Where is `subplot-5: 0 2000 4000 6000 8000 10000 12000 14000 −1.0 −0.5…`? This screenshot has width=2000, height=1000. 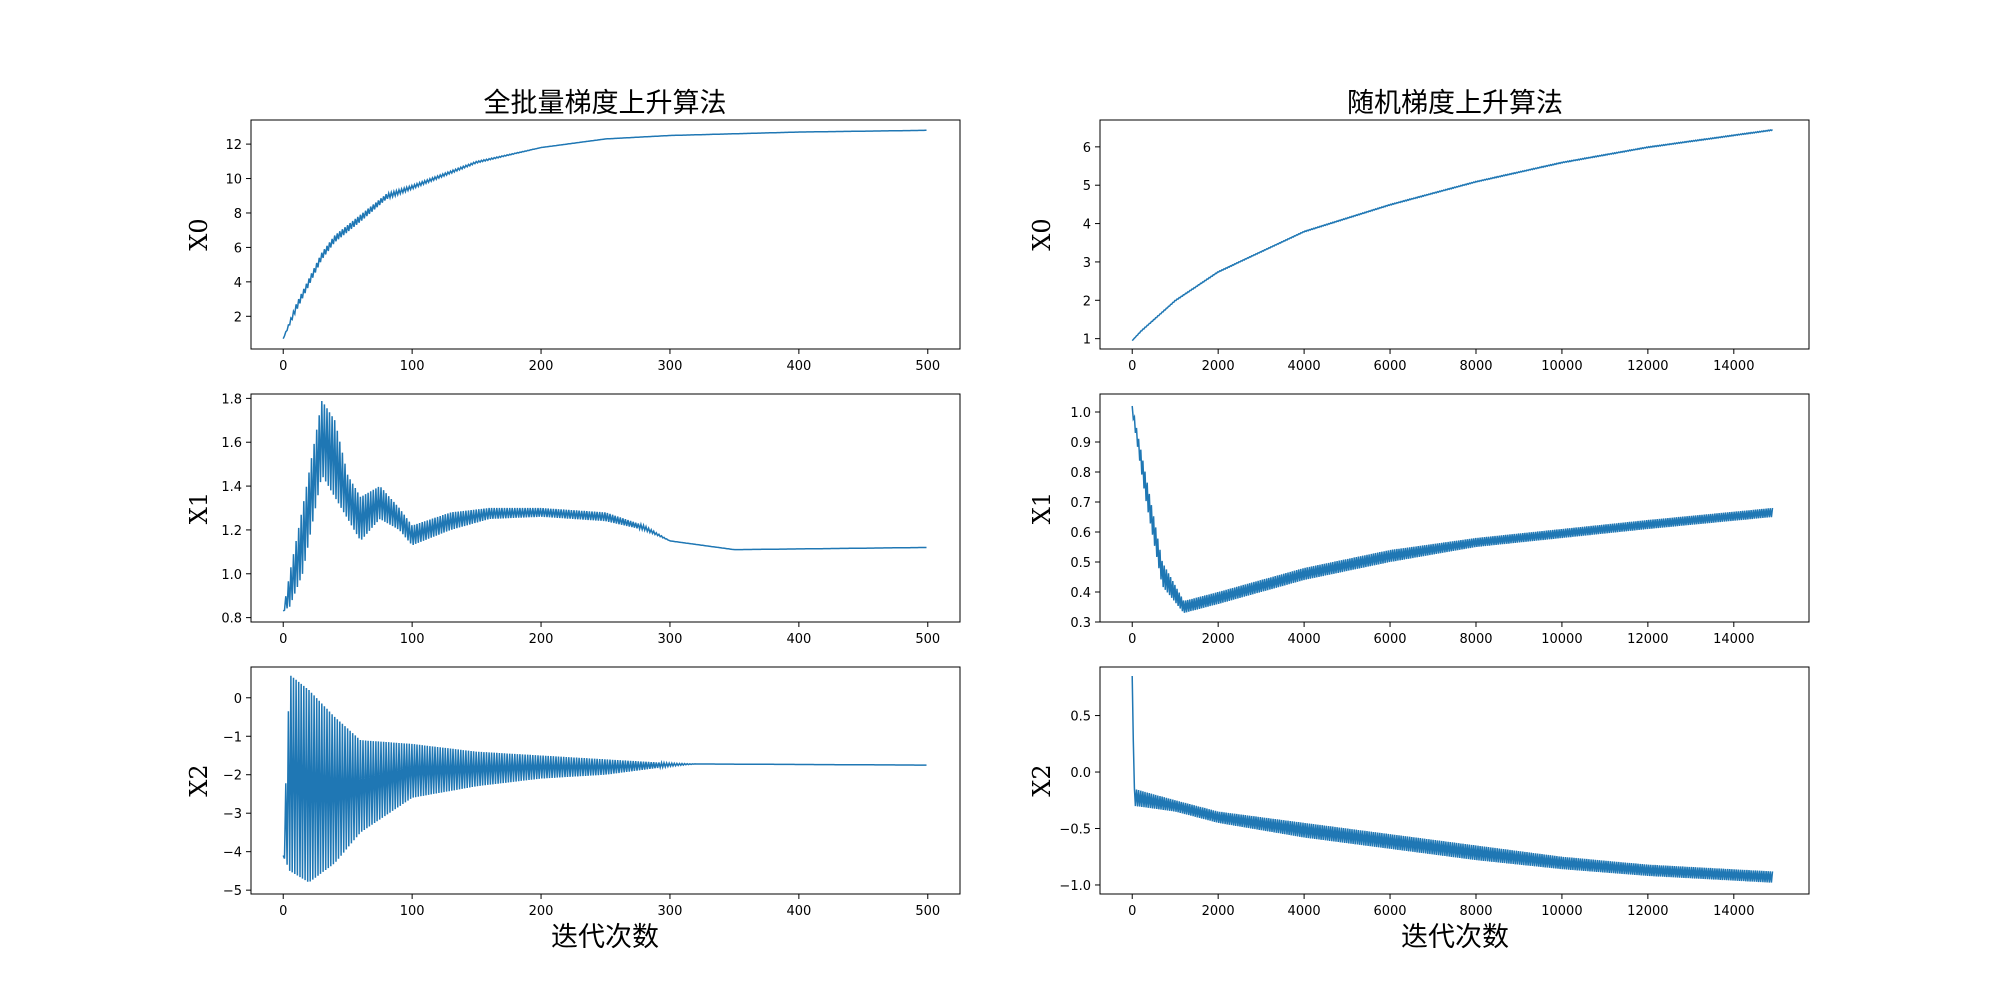
subplot-5: 0 2000 4000 6000 8000 10000 12000 14000 −1.0 −0.5… is located at coordinates (1419, 792).